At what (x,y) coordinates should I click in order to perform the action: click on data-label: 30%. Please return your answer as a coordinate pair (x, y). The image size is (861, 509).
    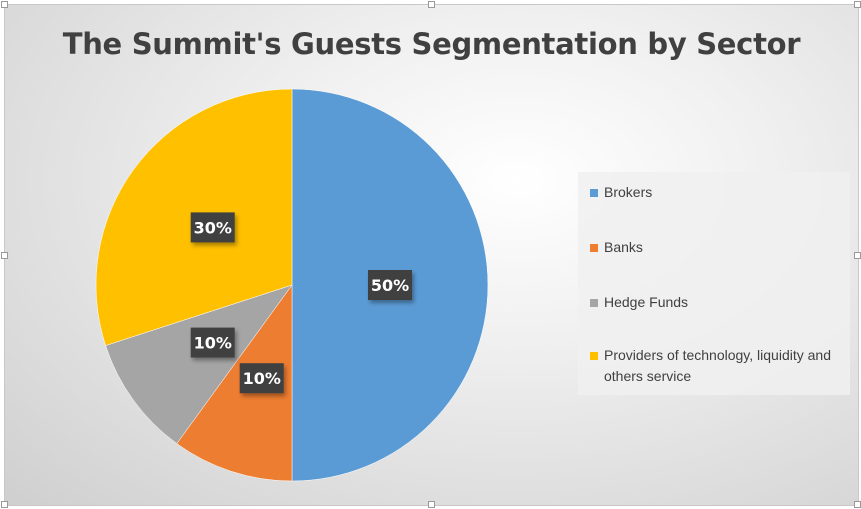
    Looking at the image, I should click on (212, 227).